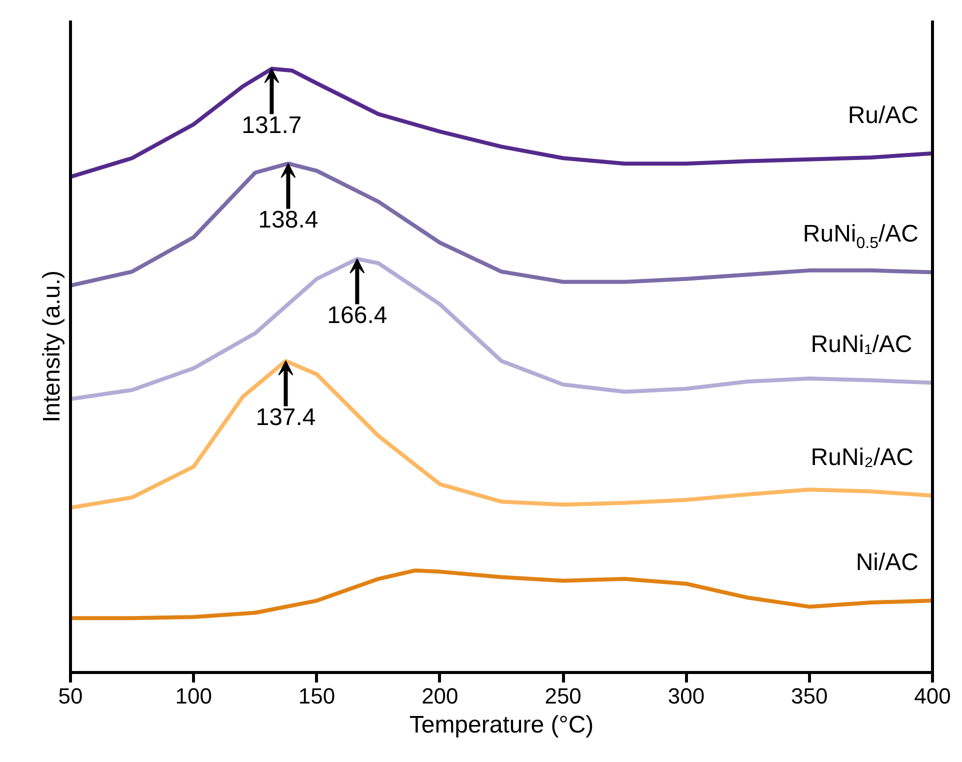 This screenshot has width=962, height=762. I want to click on series-label: Ni/AC, so click(887, 562).